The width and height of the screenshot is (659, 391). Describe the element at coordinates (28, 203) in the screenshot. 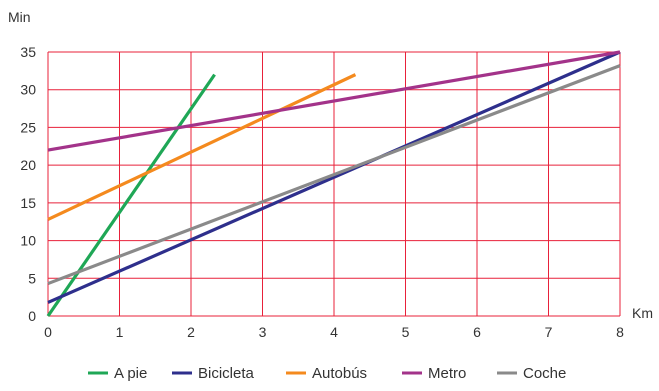

I see `y-tick-label: 15` at that location.